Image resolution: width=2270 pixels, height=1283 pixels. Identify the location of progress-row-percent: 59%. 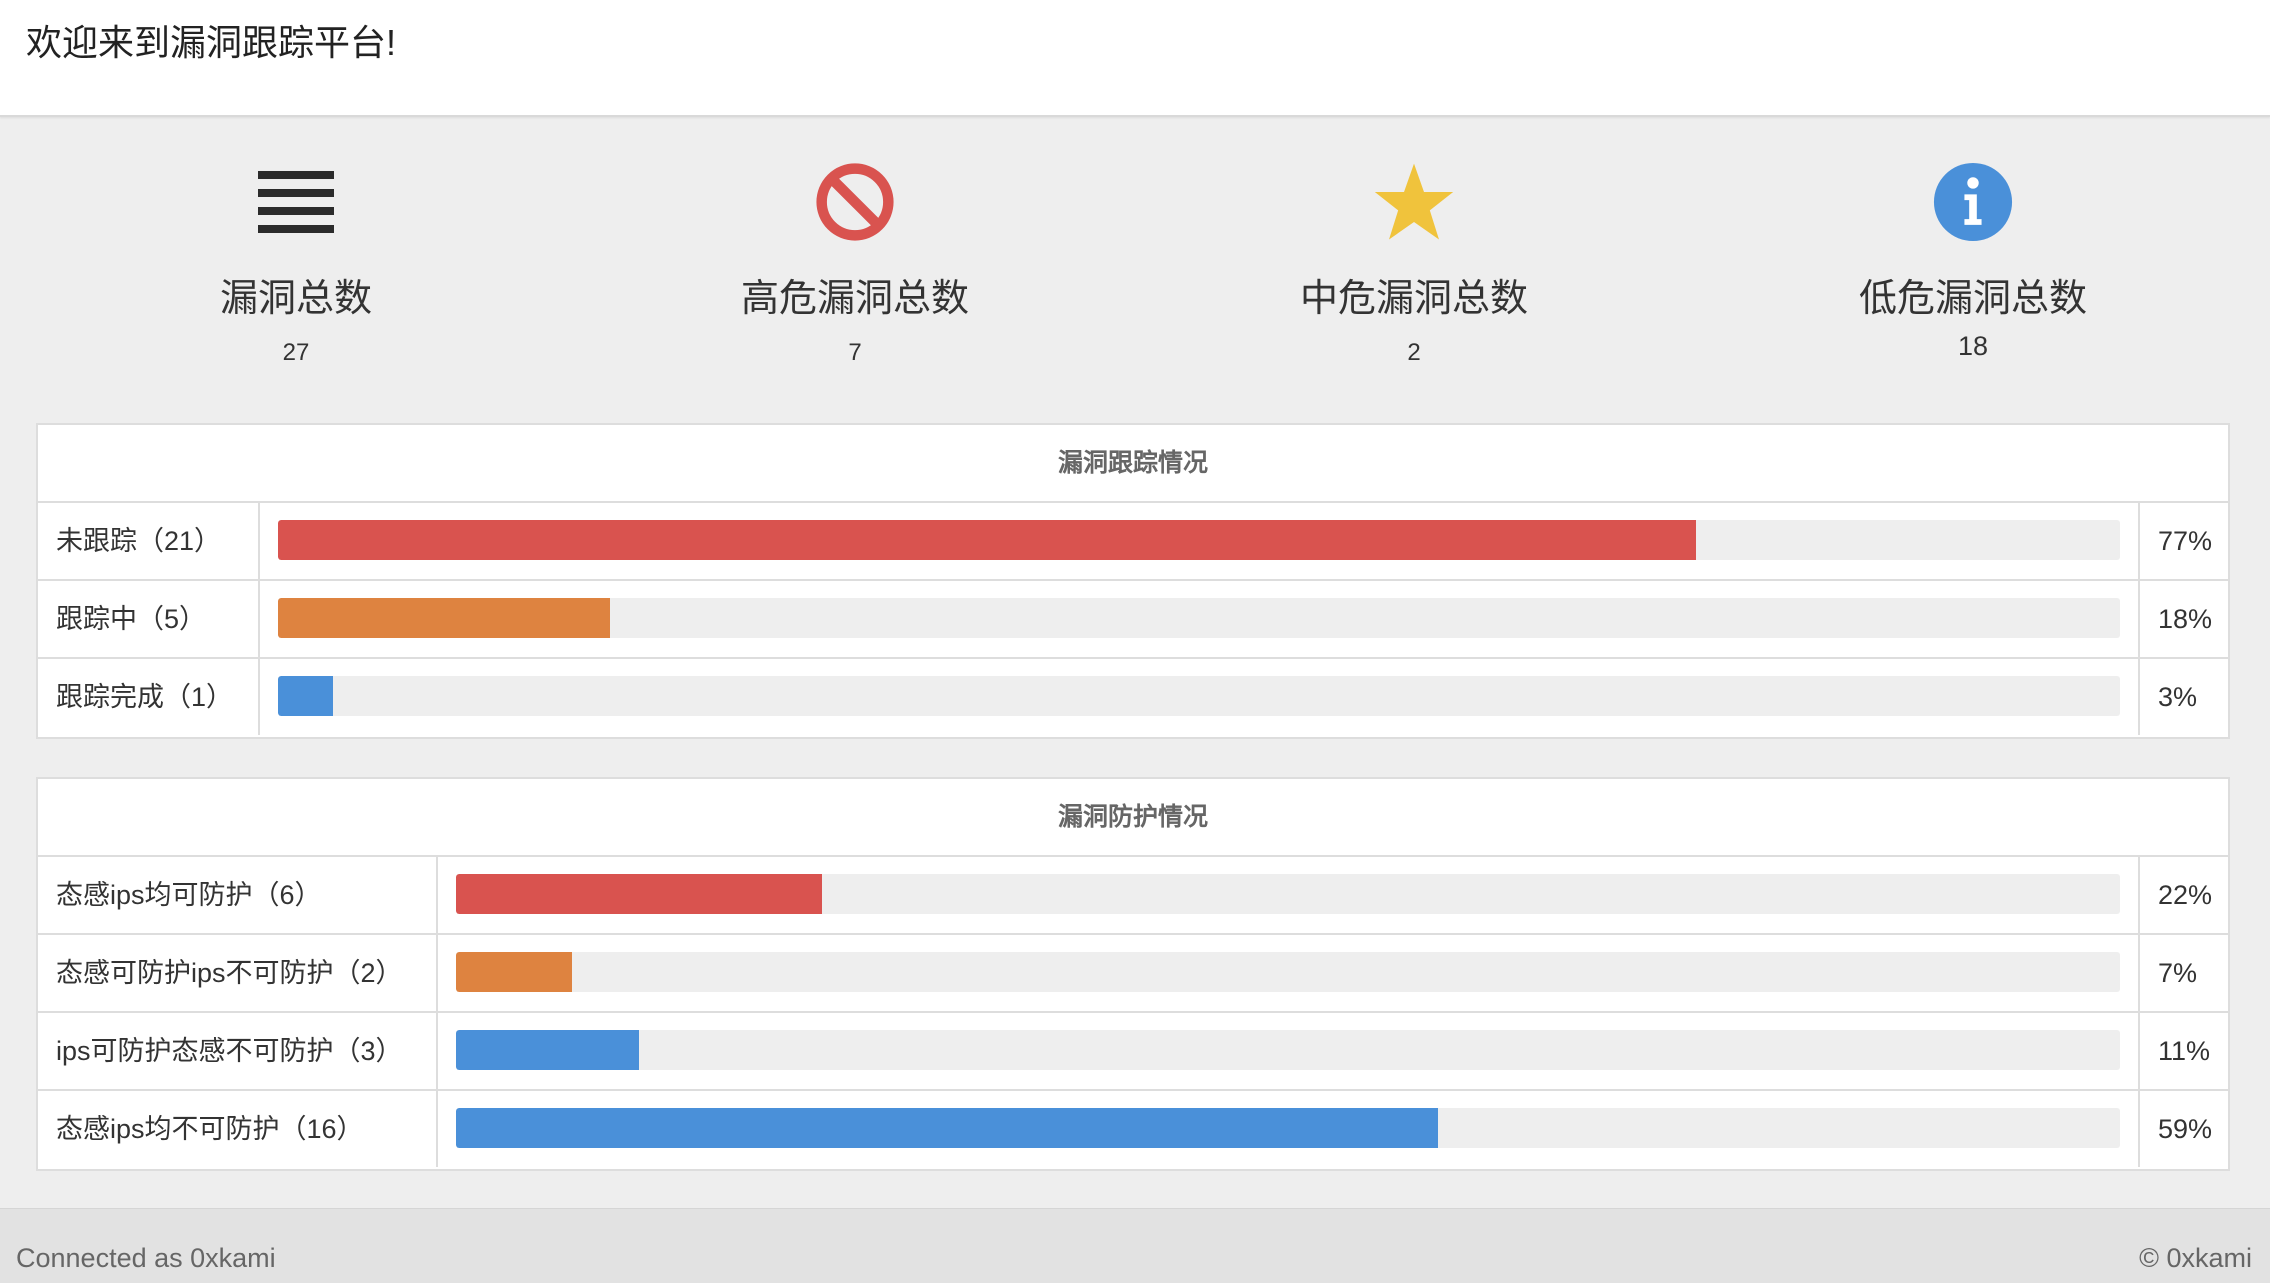
(2183, 1129).